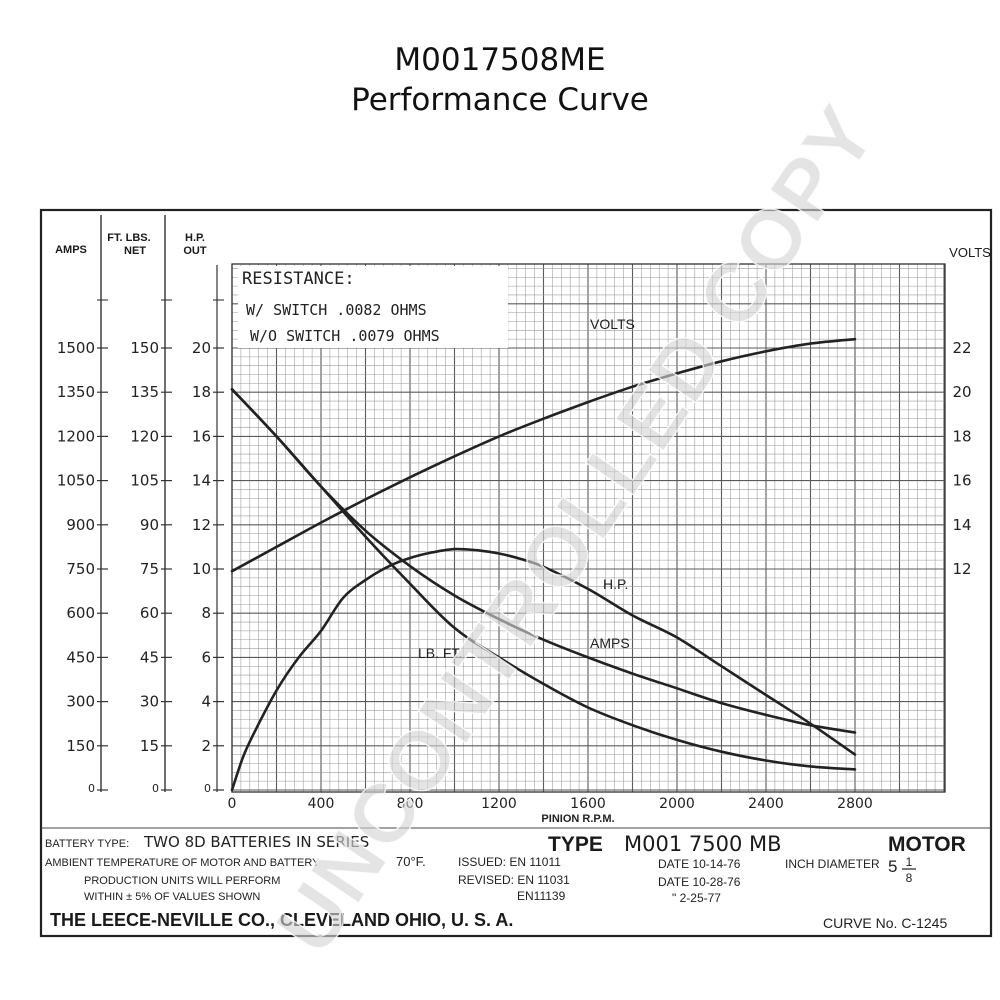 The image size is (1000, 1000). What do you see at coordinates (411, 861) in the screenshot?
I see `ambient-temperature-value: 70°F.` at bounding box center [411, 861].